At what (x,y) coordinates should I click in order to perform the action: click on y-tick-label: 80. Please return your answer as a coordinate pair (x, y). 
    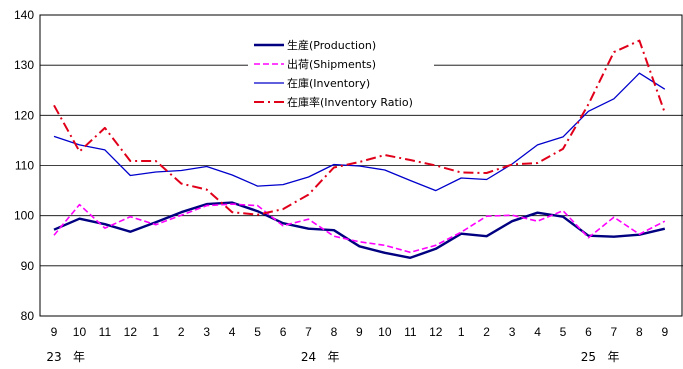
    Looking at the image, I should click on (28, 316).